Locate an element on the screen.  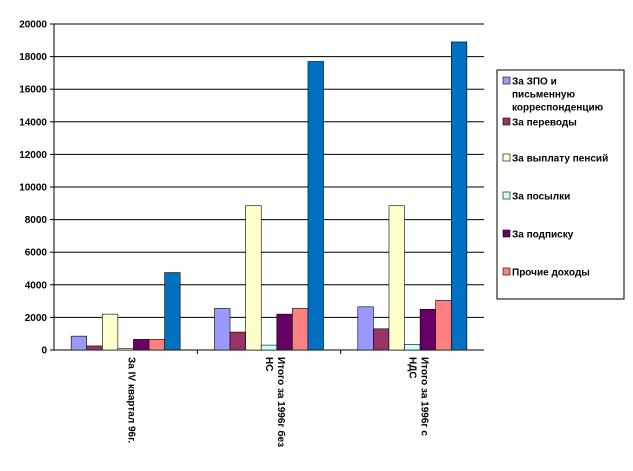
category-label: Итого за 1996г с is located at coordinates (423, 396).